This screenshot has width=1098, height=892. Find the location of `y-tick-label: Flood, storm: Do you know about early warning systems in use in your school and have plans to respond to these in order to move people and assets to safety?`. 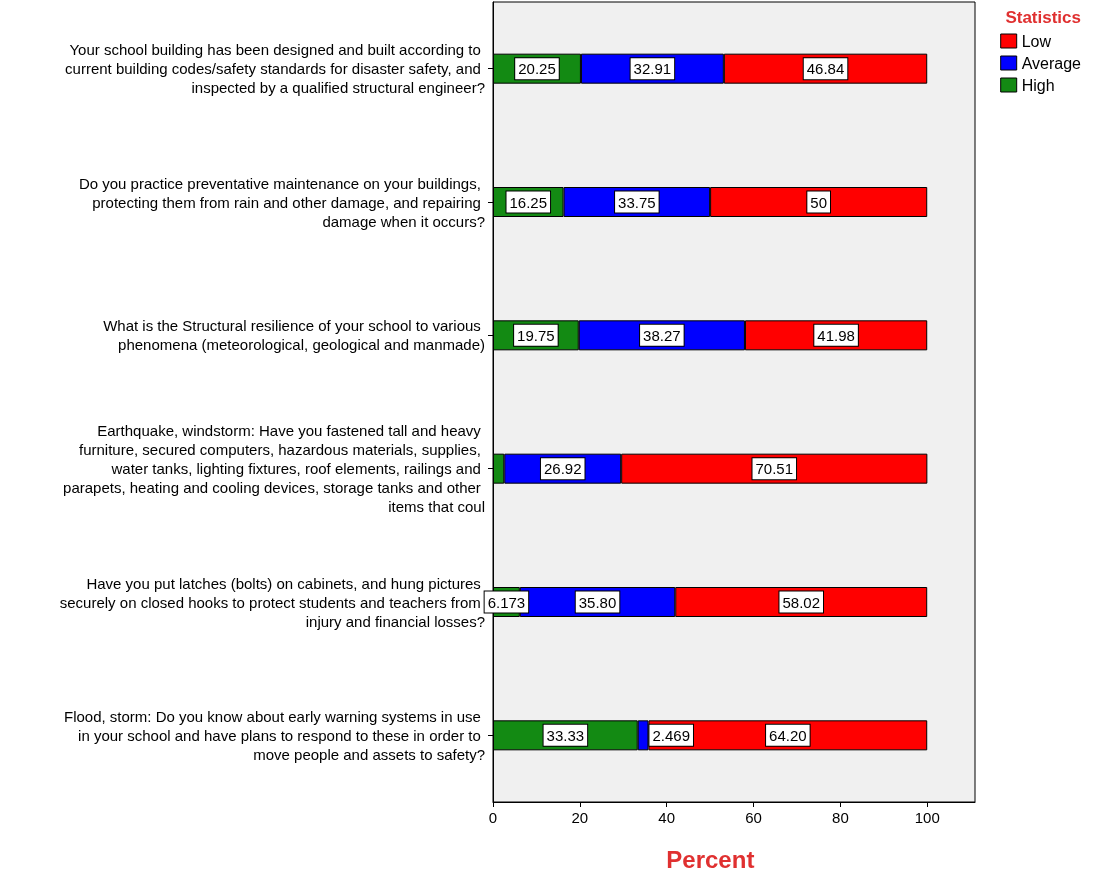

y-tick-label: Flood, storm: Do you know about early warning systems in use in your school and have plans to respond to these in order to move people and assets to safety? is located at coordinates (274, 735).